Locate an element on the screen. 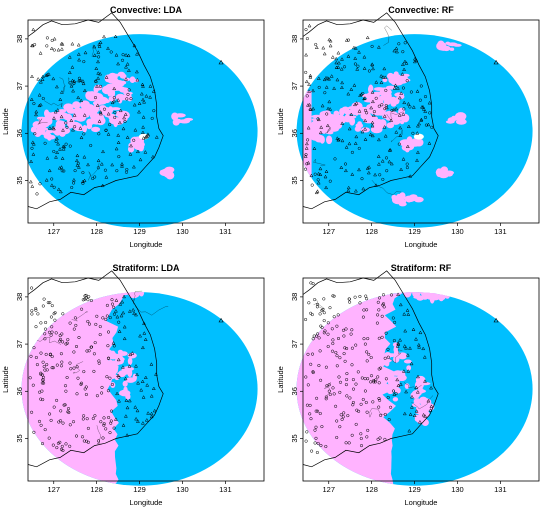  x-tick-label: 130 is located at coordinates (182, 489).